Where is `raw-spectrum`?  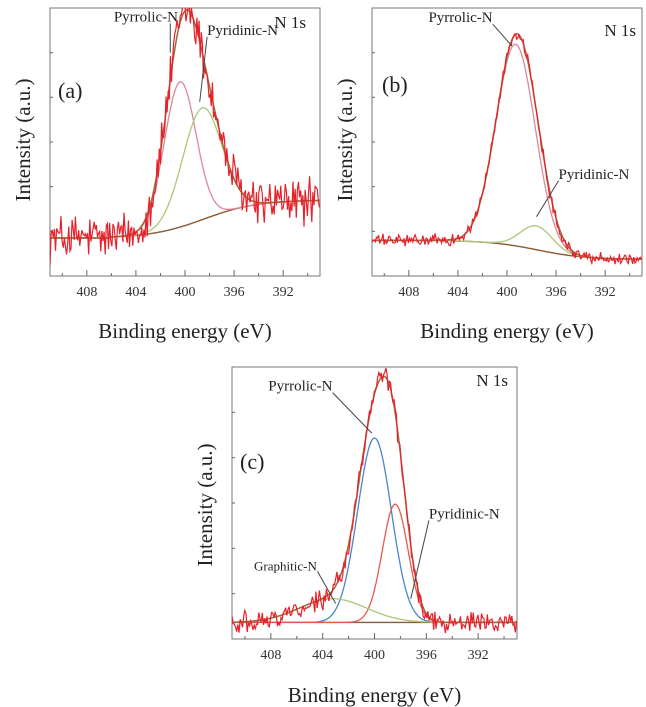 raw-spectrum is located at coordinates (507, 149).